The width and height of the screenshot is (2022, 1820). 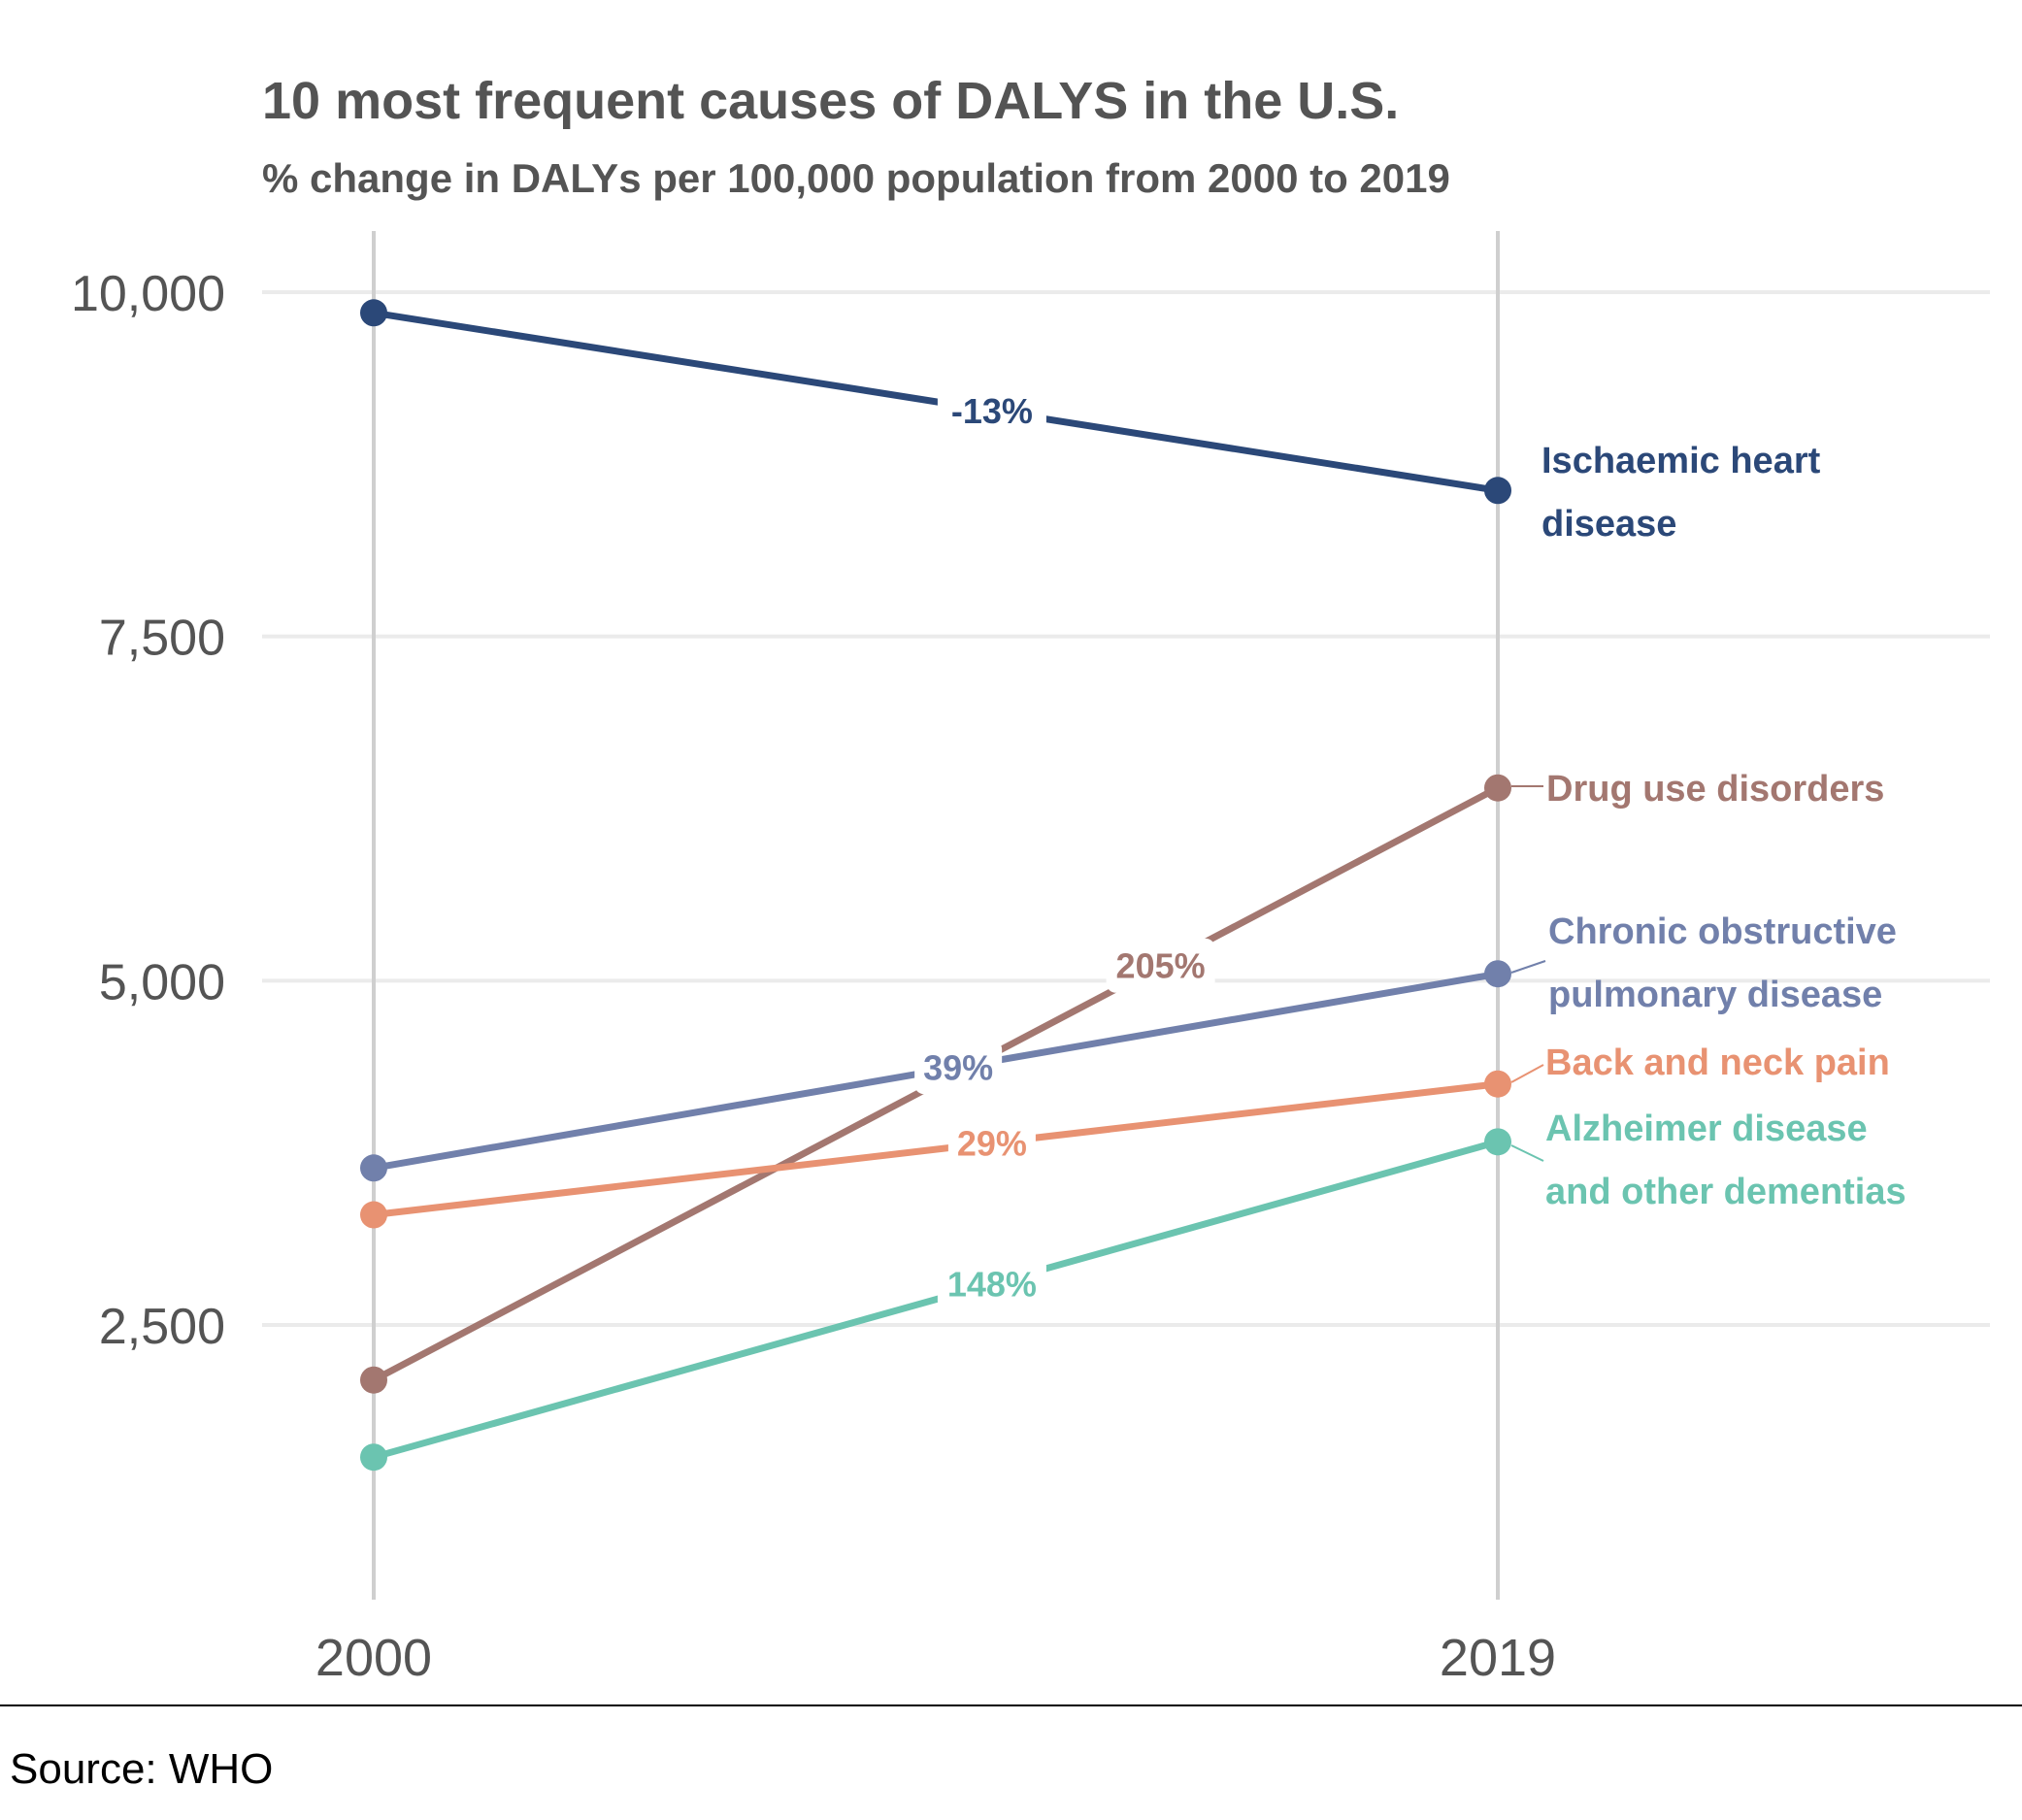 What do you see at coordinates (1706, 1129) in the screenshot?
I see `series-label-line: Alzheimer disease` at bounding box center [1706, 1129].